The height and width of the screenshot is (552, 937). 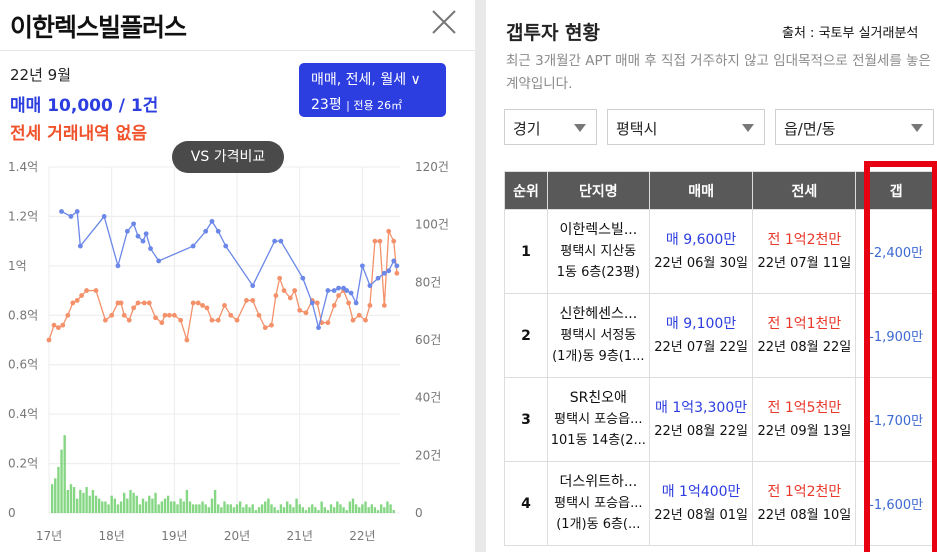 I want to click on vs-price-compare-button: VS 가격비교, so click(x=228, y=157).